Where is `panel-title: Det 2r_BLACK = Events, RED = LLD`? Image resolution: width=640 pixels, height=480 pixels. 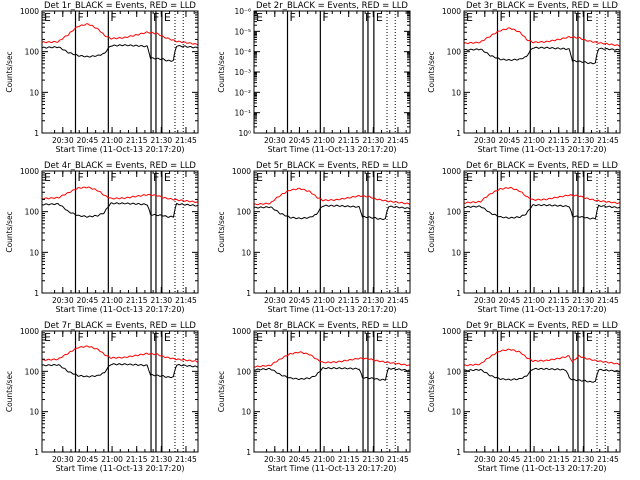 panel-title: Det 2r_BLACK = Events, RED = LLD is located at coordinates (332, 6).